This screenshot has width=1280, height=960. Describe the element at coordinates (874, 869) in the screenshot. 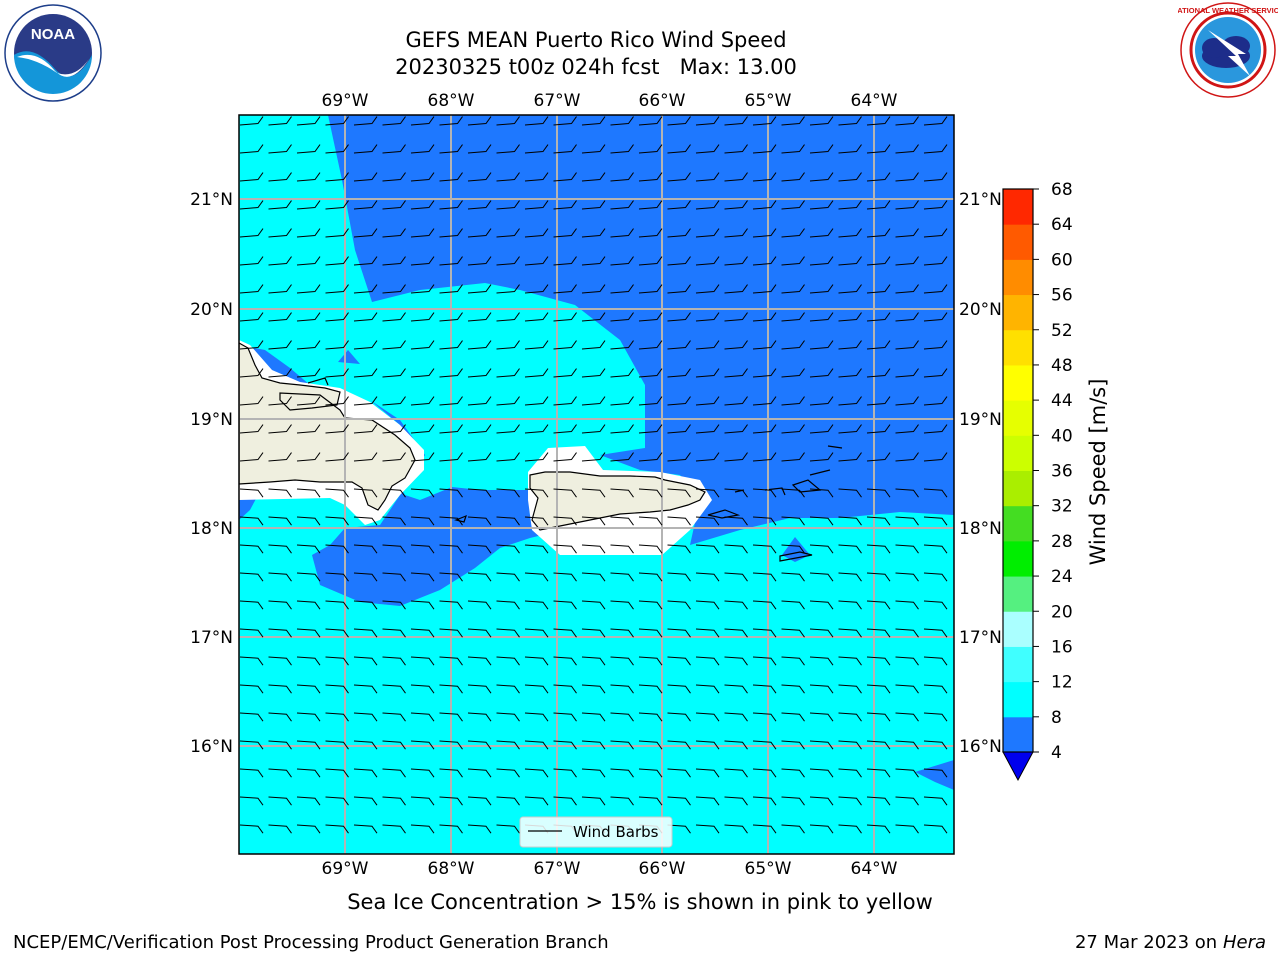

I see `longitude-label: 64°W` at that location.